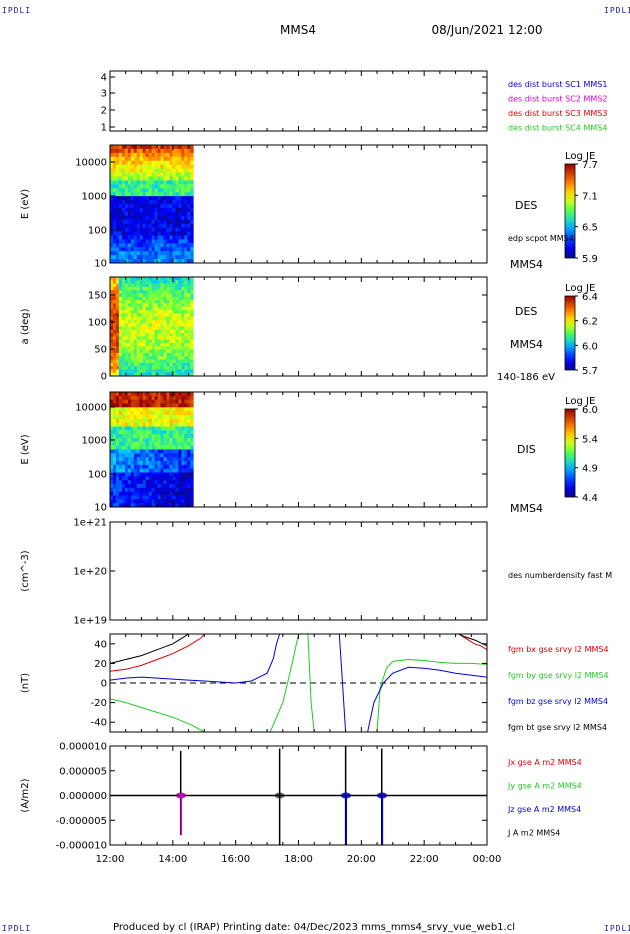 This screenshot has height=934, width=630. I want to click on y-tick-label: 1, so click(104, 128).